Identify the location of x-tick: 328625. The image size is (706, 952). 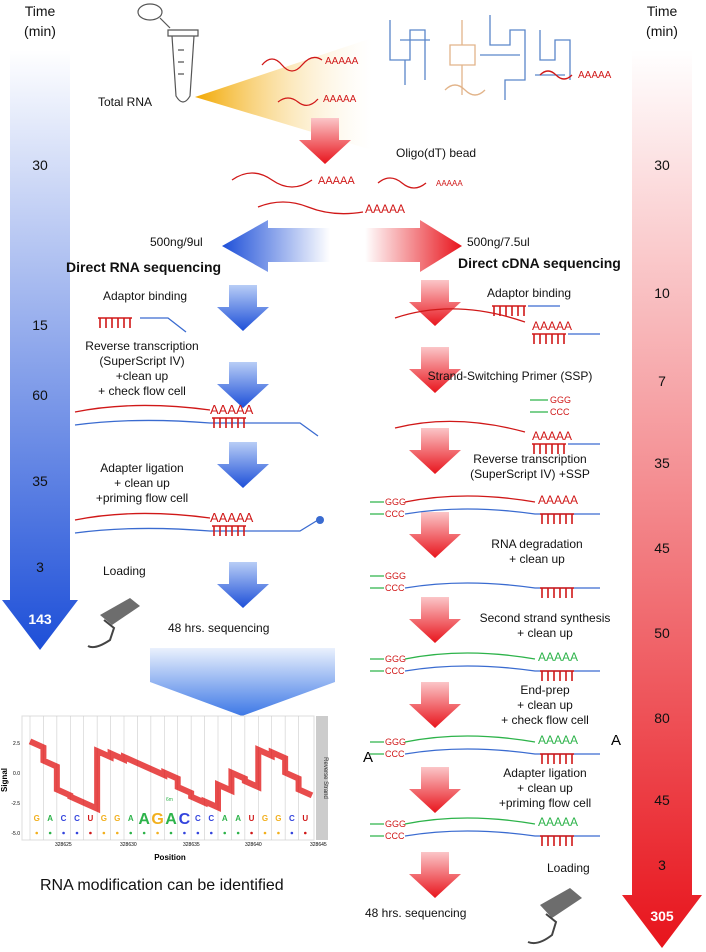
(63, 845).